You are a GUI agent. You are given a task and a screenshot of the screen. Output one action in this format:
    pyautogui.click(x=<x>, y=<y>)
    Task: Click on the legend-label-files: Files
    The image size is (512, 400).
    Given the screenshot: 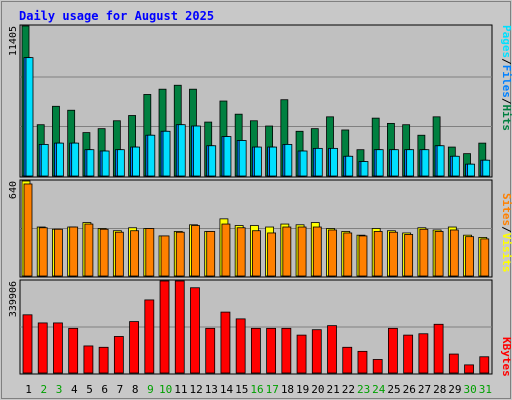 What is the action you would take?
    pyautogui.click(x=506, y=81)
    